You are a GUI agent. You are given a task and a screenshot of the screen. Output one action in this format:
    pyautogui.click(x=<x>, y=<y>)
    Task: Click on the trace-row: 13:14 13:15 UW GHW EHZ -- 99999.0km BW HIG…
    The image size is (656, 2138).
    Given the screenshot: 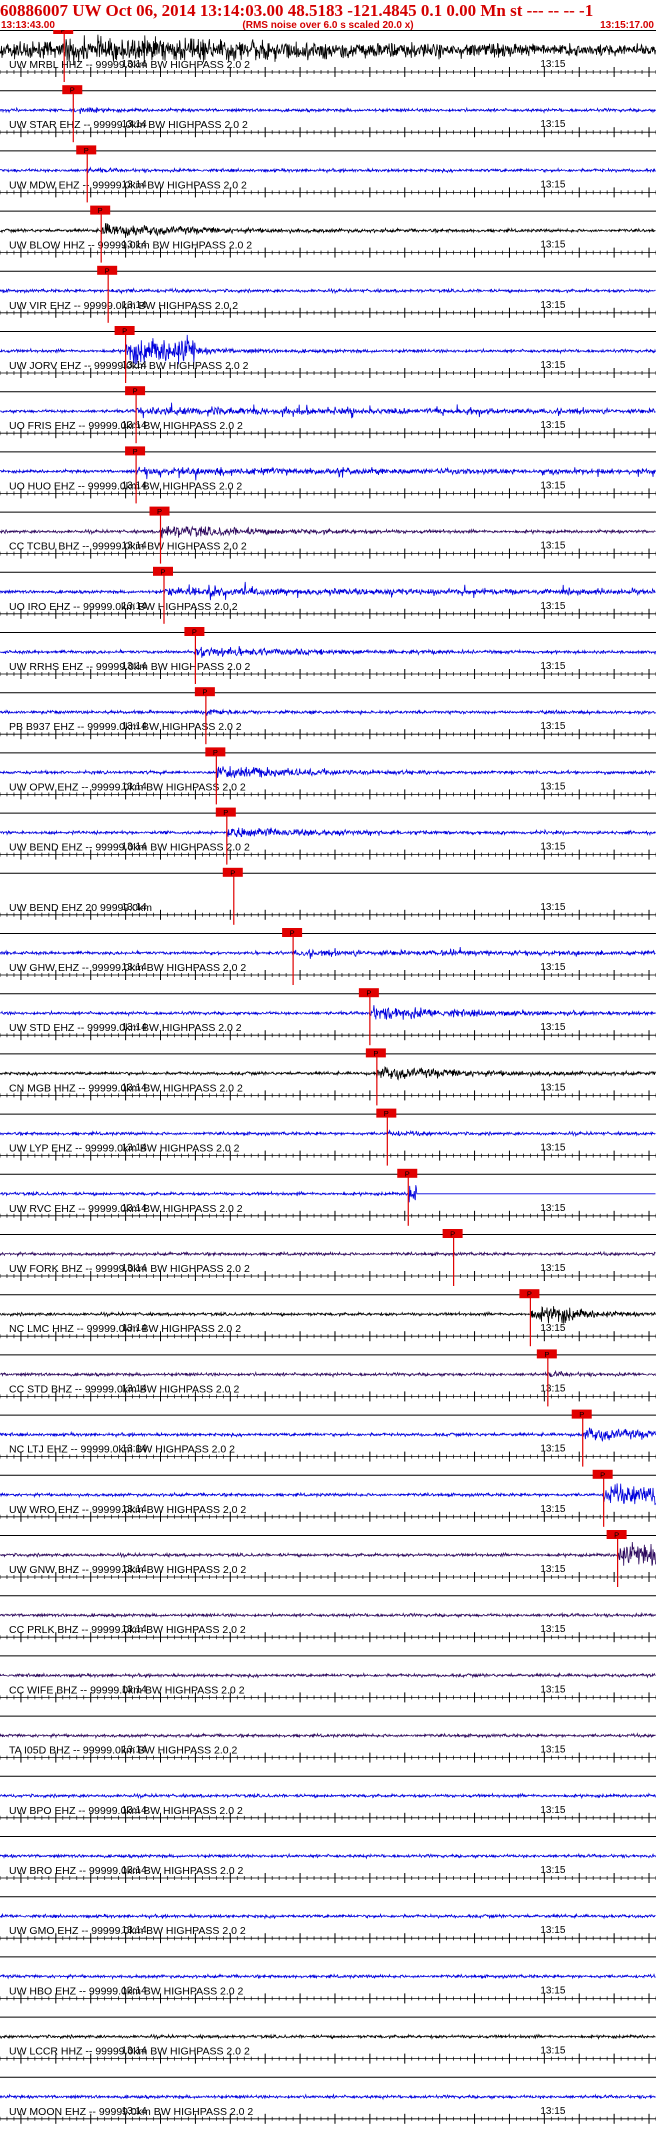 What is the action you would take?
    pyautogui.click(x=328, y=956)
    